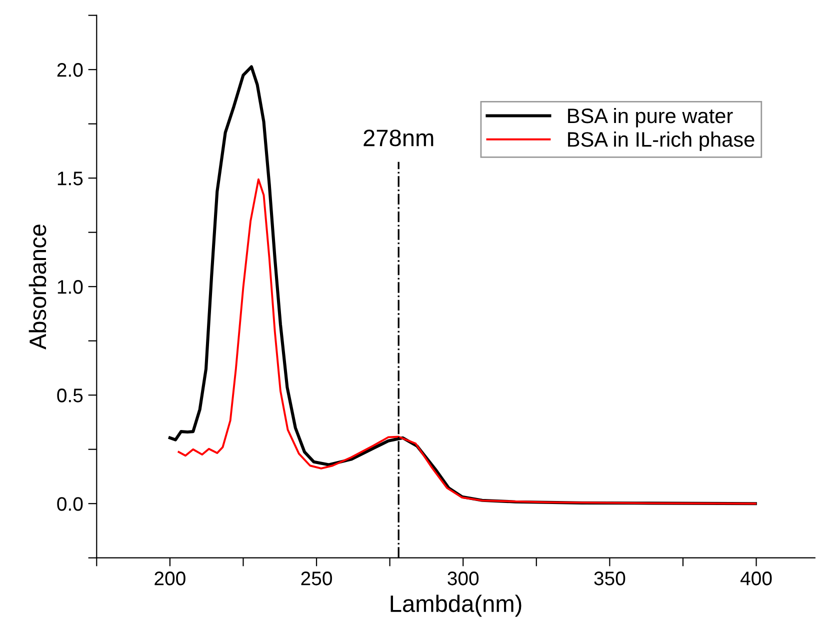 The width and height of the screenshot is (819, 639). What do you see at coordinates (650, 118) in the screenshot?
I see `legend-label: BSA in pure water` at bounding box center [650, 118].